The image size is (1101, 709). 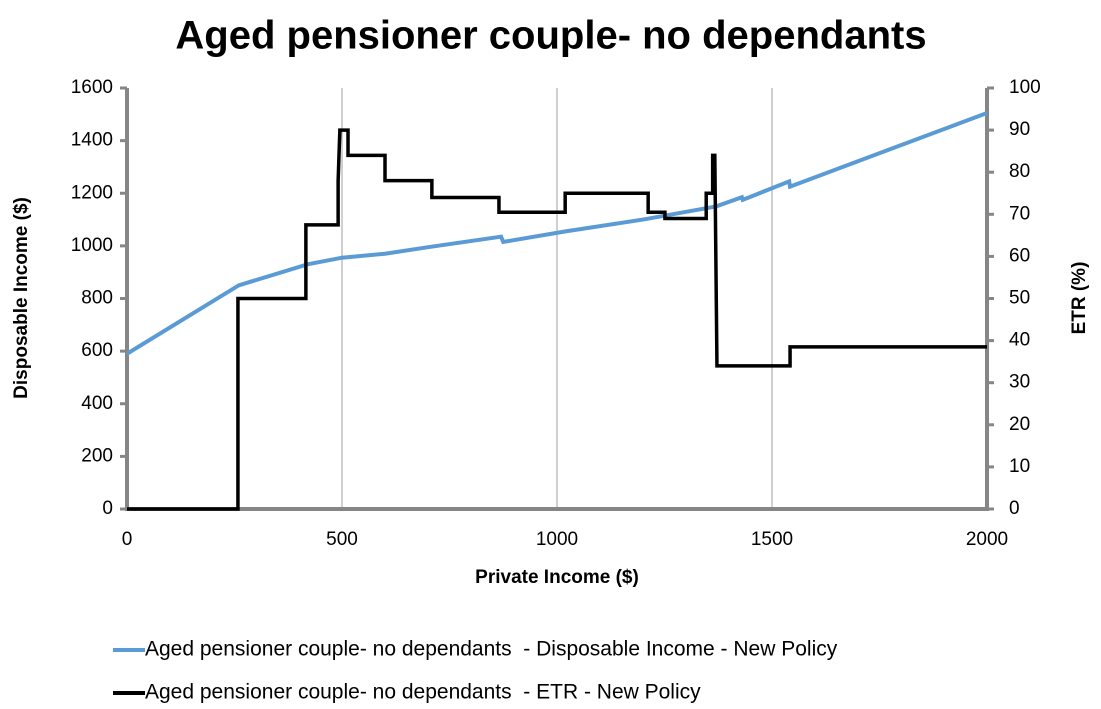 I want to click on y-tick-label: 200, so click(x=97, y=455).